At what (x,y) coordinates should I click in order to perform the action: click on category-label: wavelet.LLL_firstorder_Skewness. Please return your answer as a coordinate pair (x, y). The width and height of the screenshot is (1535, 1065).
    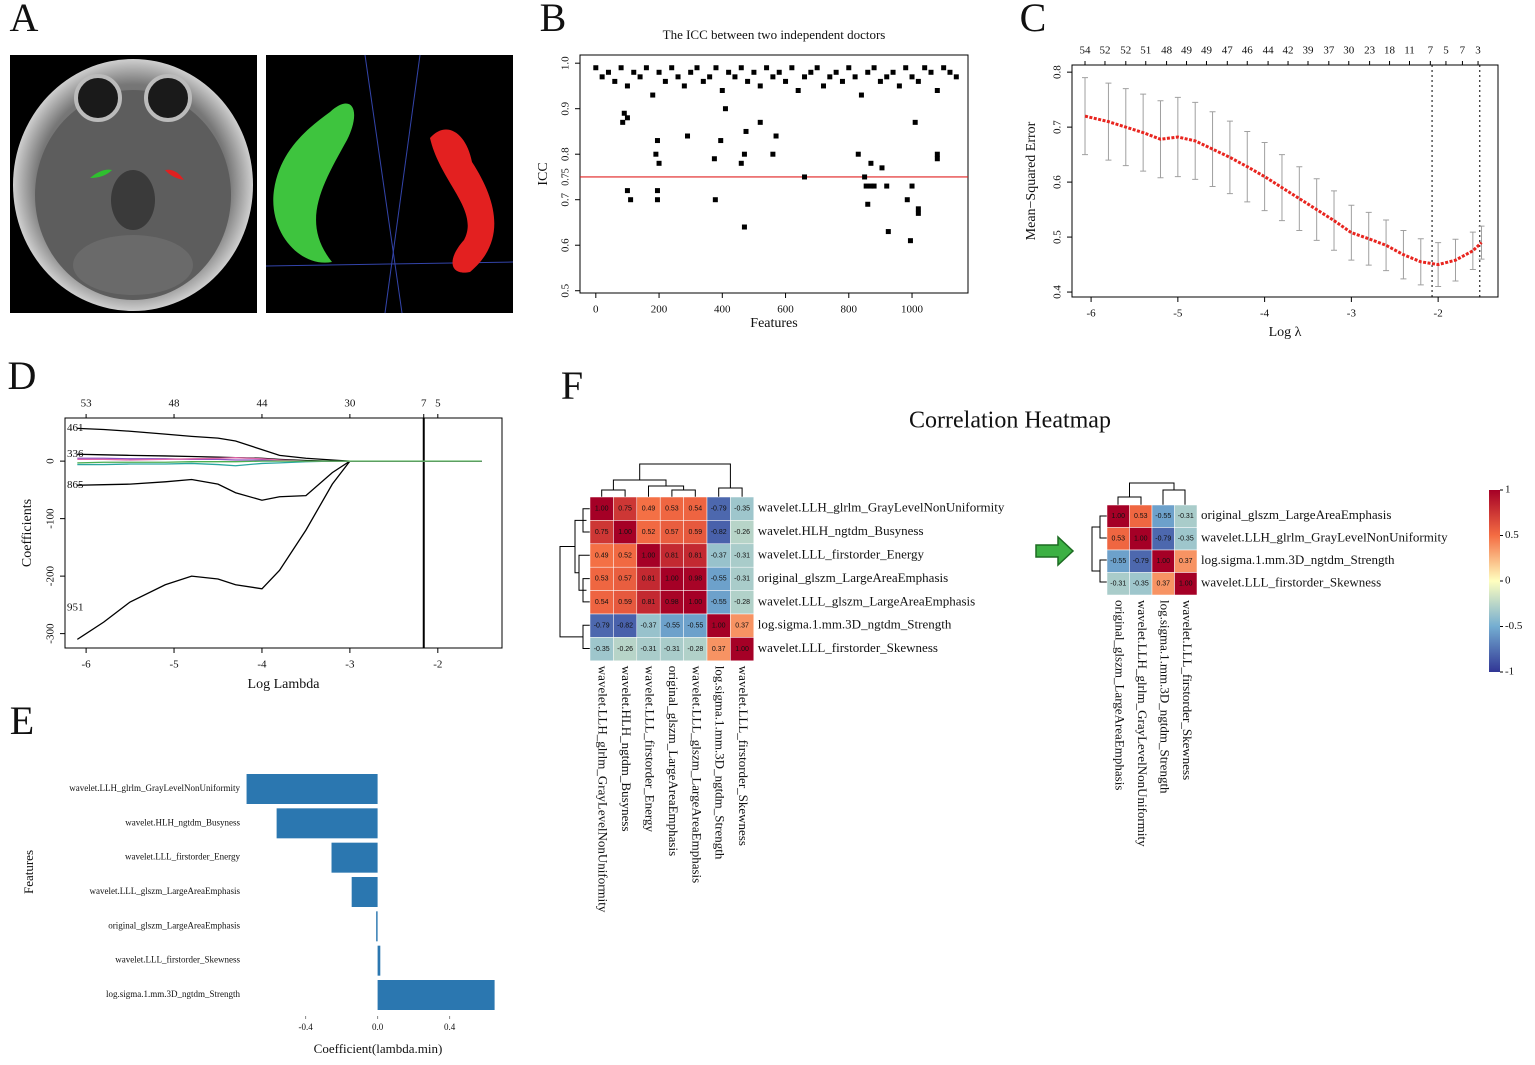
    Looking at the image, I should click on (177, 960).